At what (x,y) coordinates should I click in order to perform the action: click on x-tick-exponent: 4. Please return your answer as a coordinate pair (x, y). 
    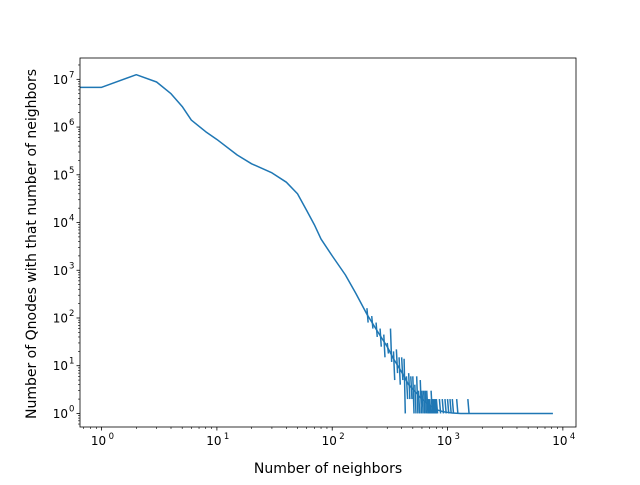
    Looking at the image, I should click on (572, 437).